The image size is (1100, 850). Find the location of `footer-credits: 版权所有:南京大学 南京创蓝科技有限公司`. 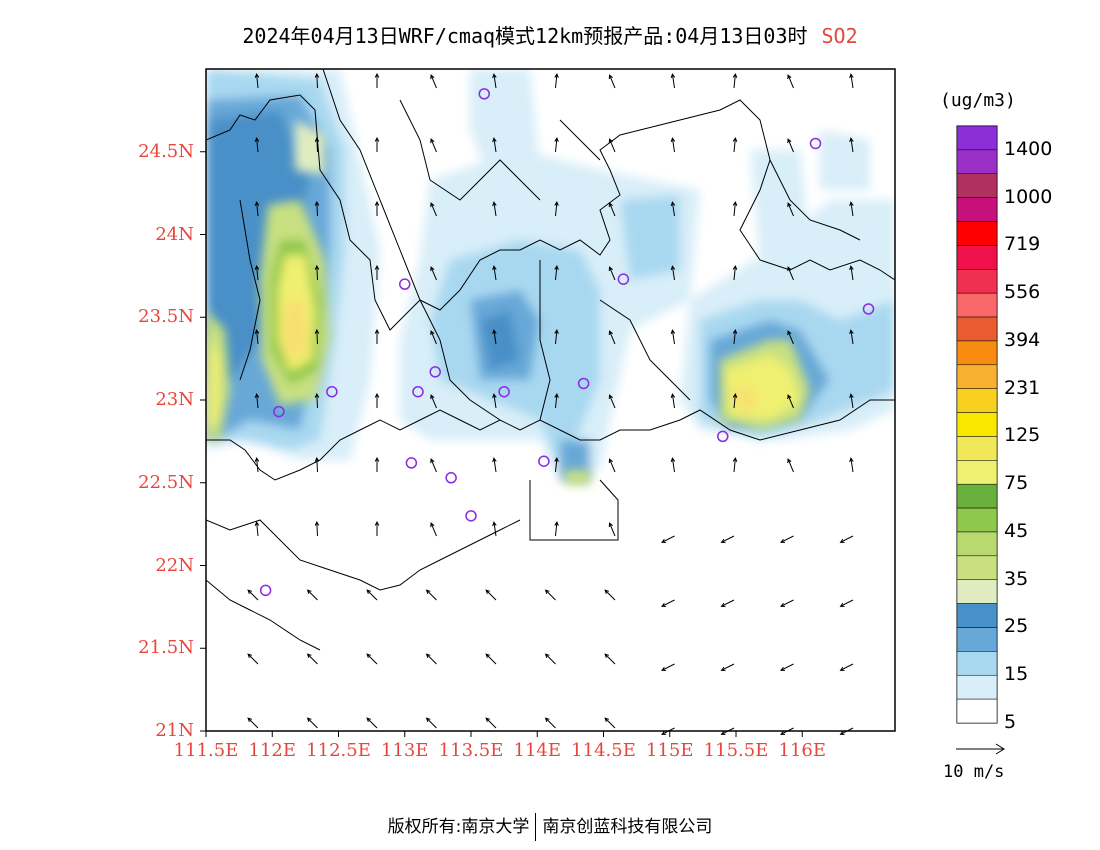

footer-credits: 版权所有:南京大学 南京创蓝科技有限公司 is located at coordinates (550, 826).